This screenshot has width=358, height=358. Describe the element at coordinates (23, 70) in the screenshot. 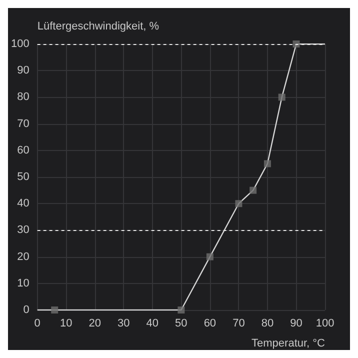

I see `y-tick-label: 90` at that location.